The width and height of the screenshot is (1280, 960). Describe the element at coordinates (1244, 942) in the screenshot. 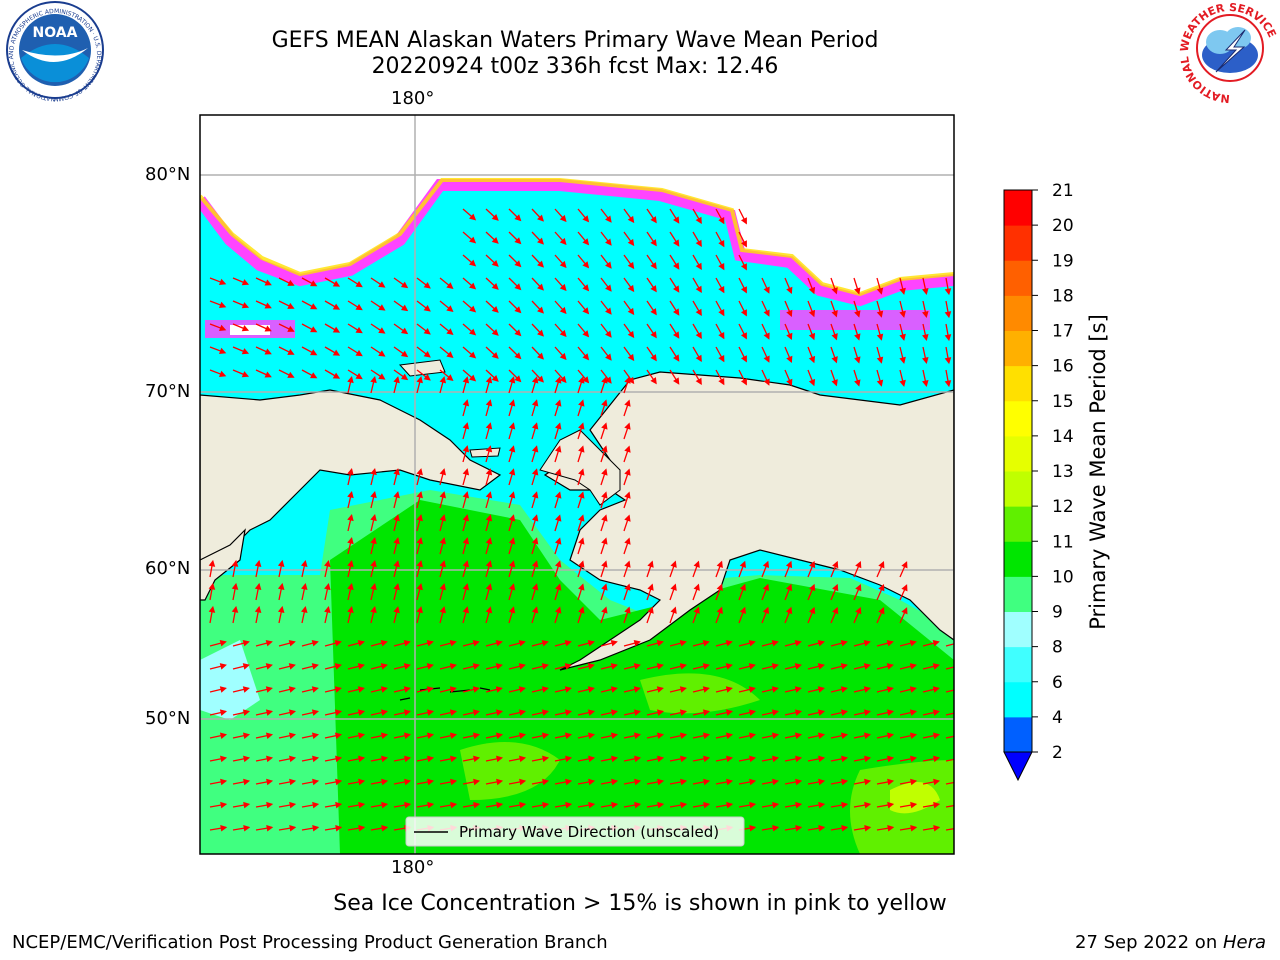

I see `machine-name: Hera` at that location.